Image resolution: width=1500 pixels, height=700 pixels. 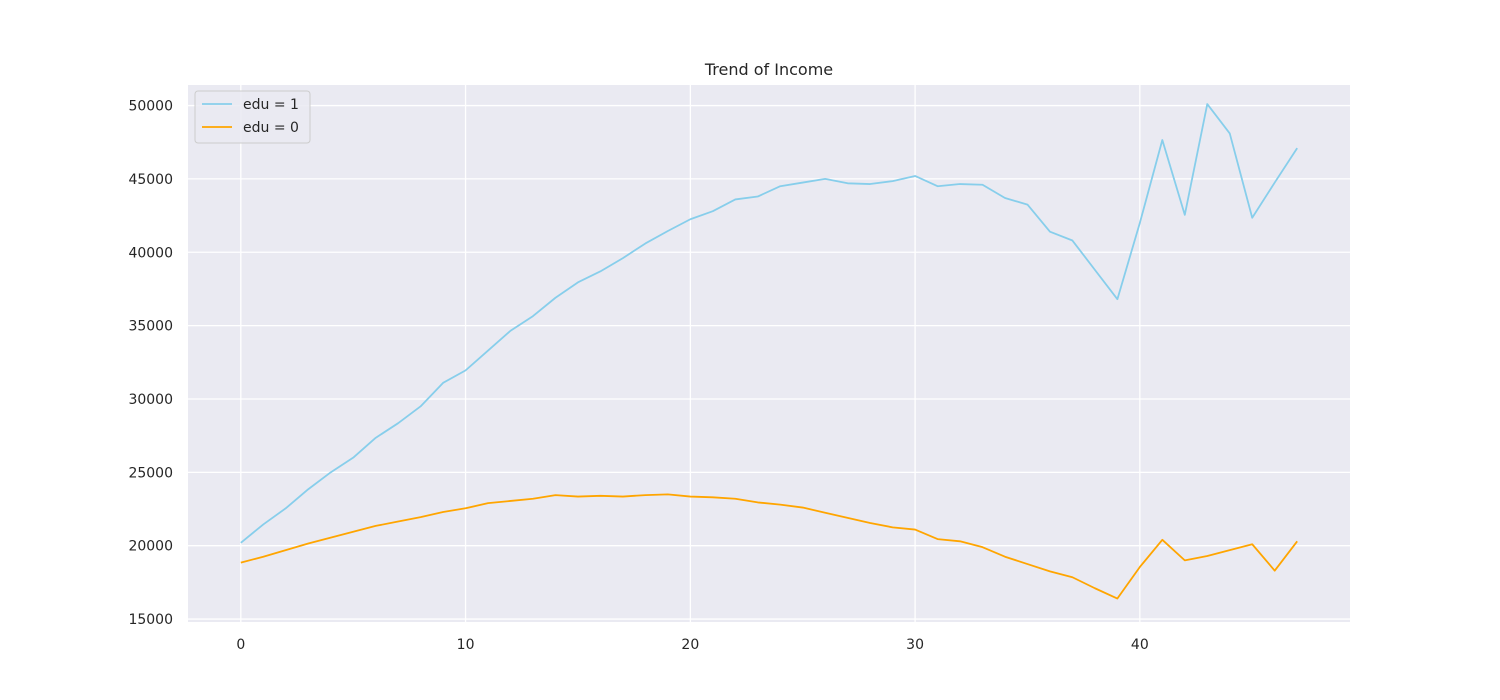 What do you see at coordinates (240, 645) in the screenshot?
I see `x-tick-label: 0` at bounding box center [240, 645].